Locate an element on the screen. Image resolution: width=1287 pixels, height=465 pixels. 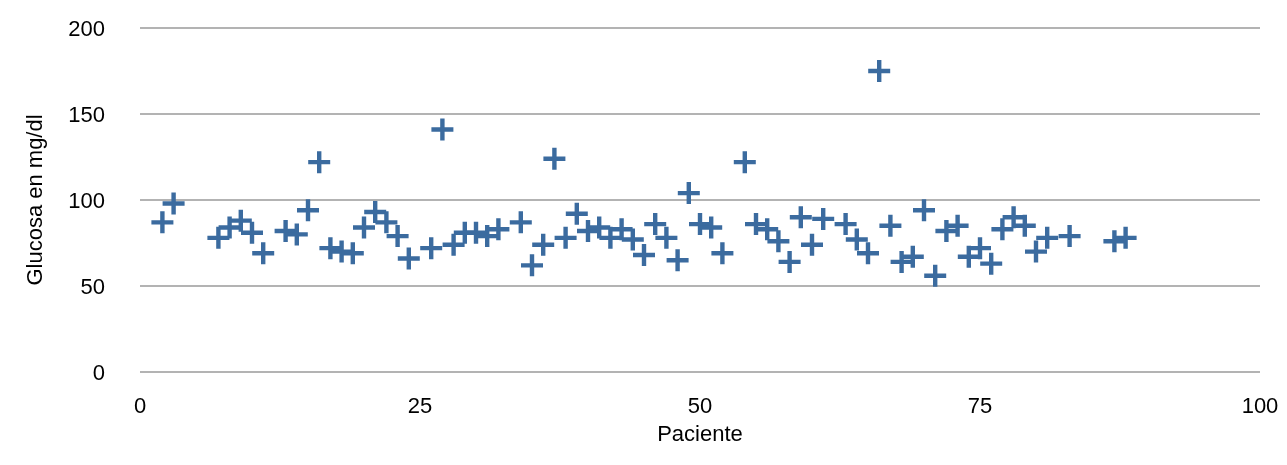
x-tick-label: 25 is located at coordinates (420, 405).